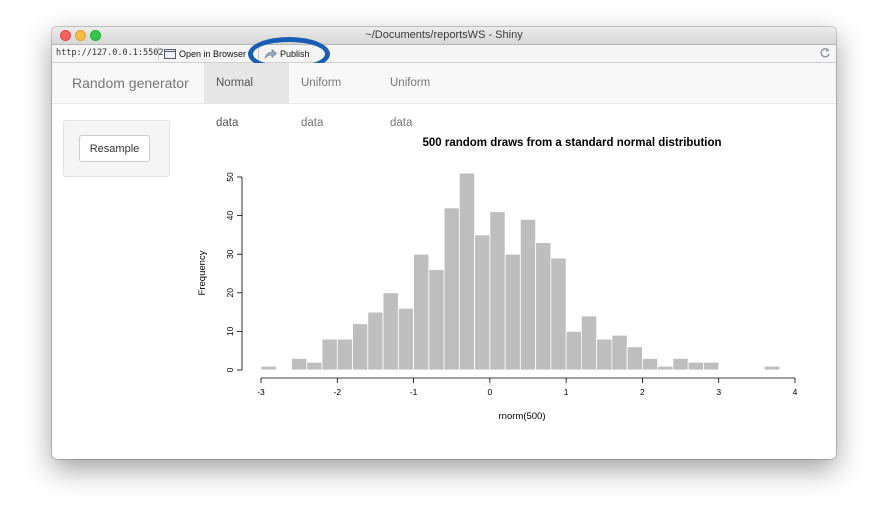  Describe the element at coordinates (566, 392) in the screenshot. I see `x-tick-label: 1` at that location.